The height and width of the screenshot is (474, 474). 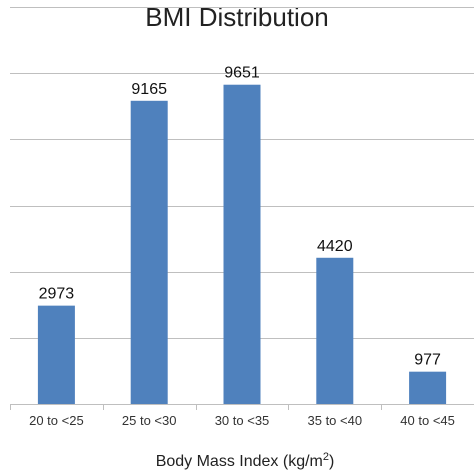 What do you see at coordinates (242, 73) in the screenshot?
I see `data-label-3: 9651` at bounding box center [242, 73].